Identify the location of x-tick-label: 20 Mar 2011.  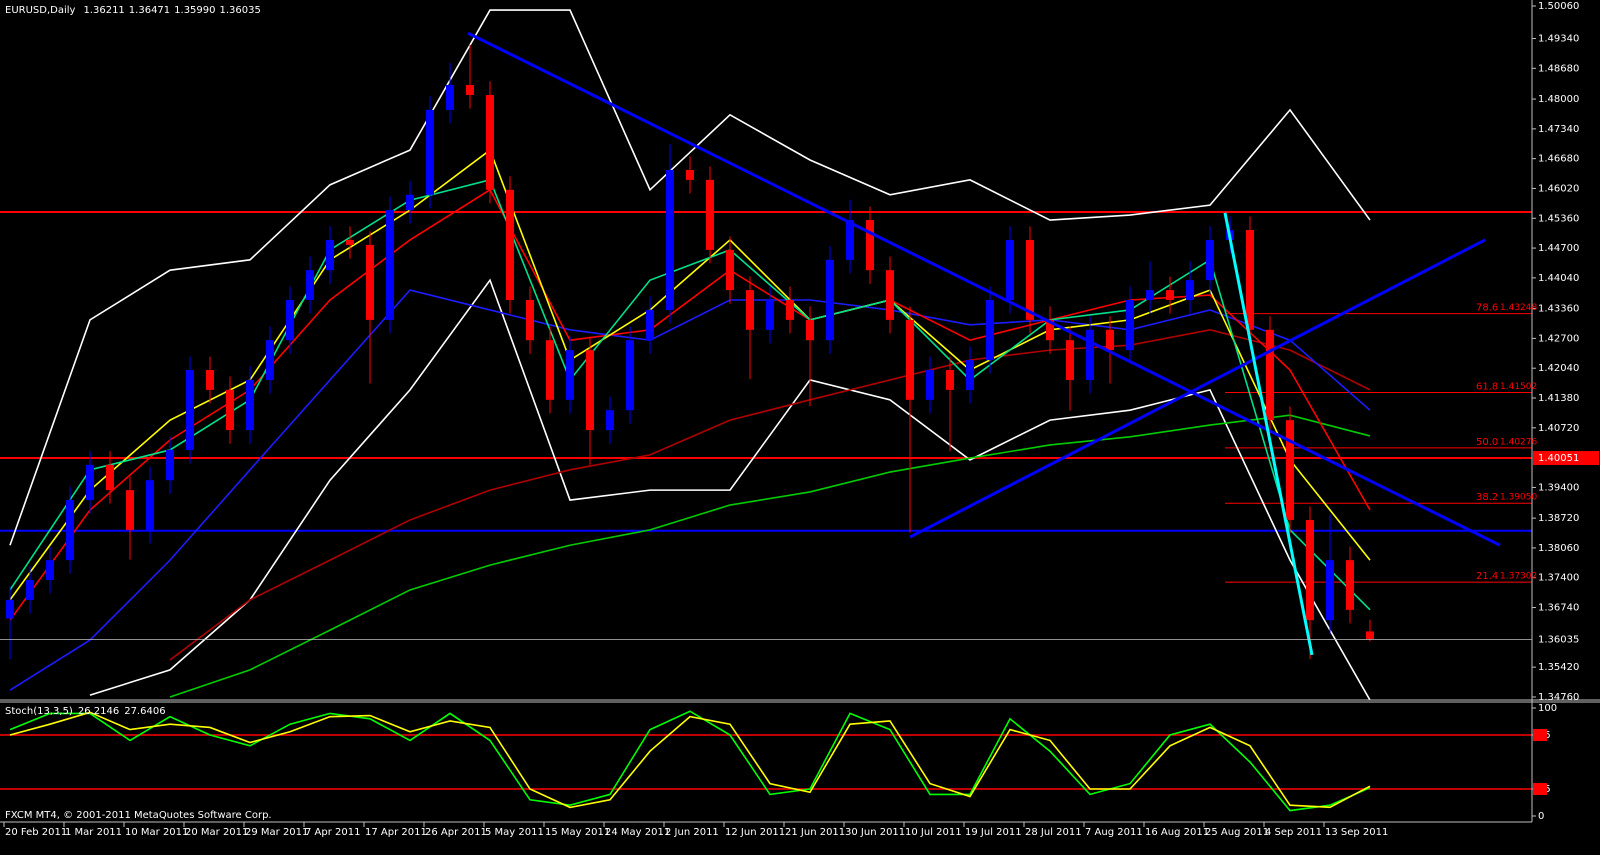
(216, 832).